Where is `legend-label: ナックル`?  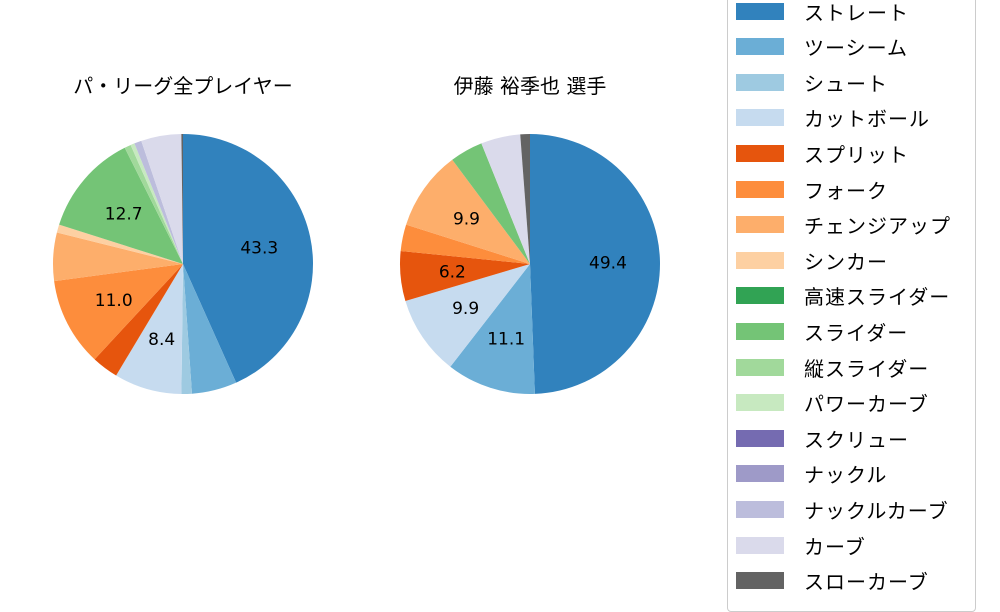 legend-label: ナックル is located at coordinates (846, 475).